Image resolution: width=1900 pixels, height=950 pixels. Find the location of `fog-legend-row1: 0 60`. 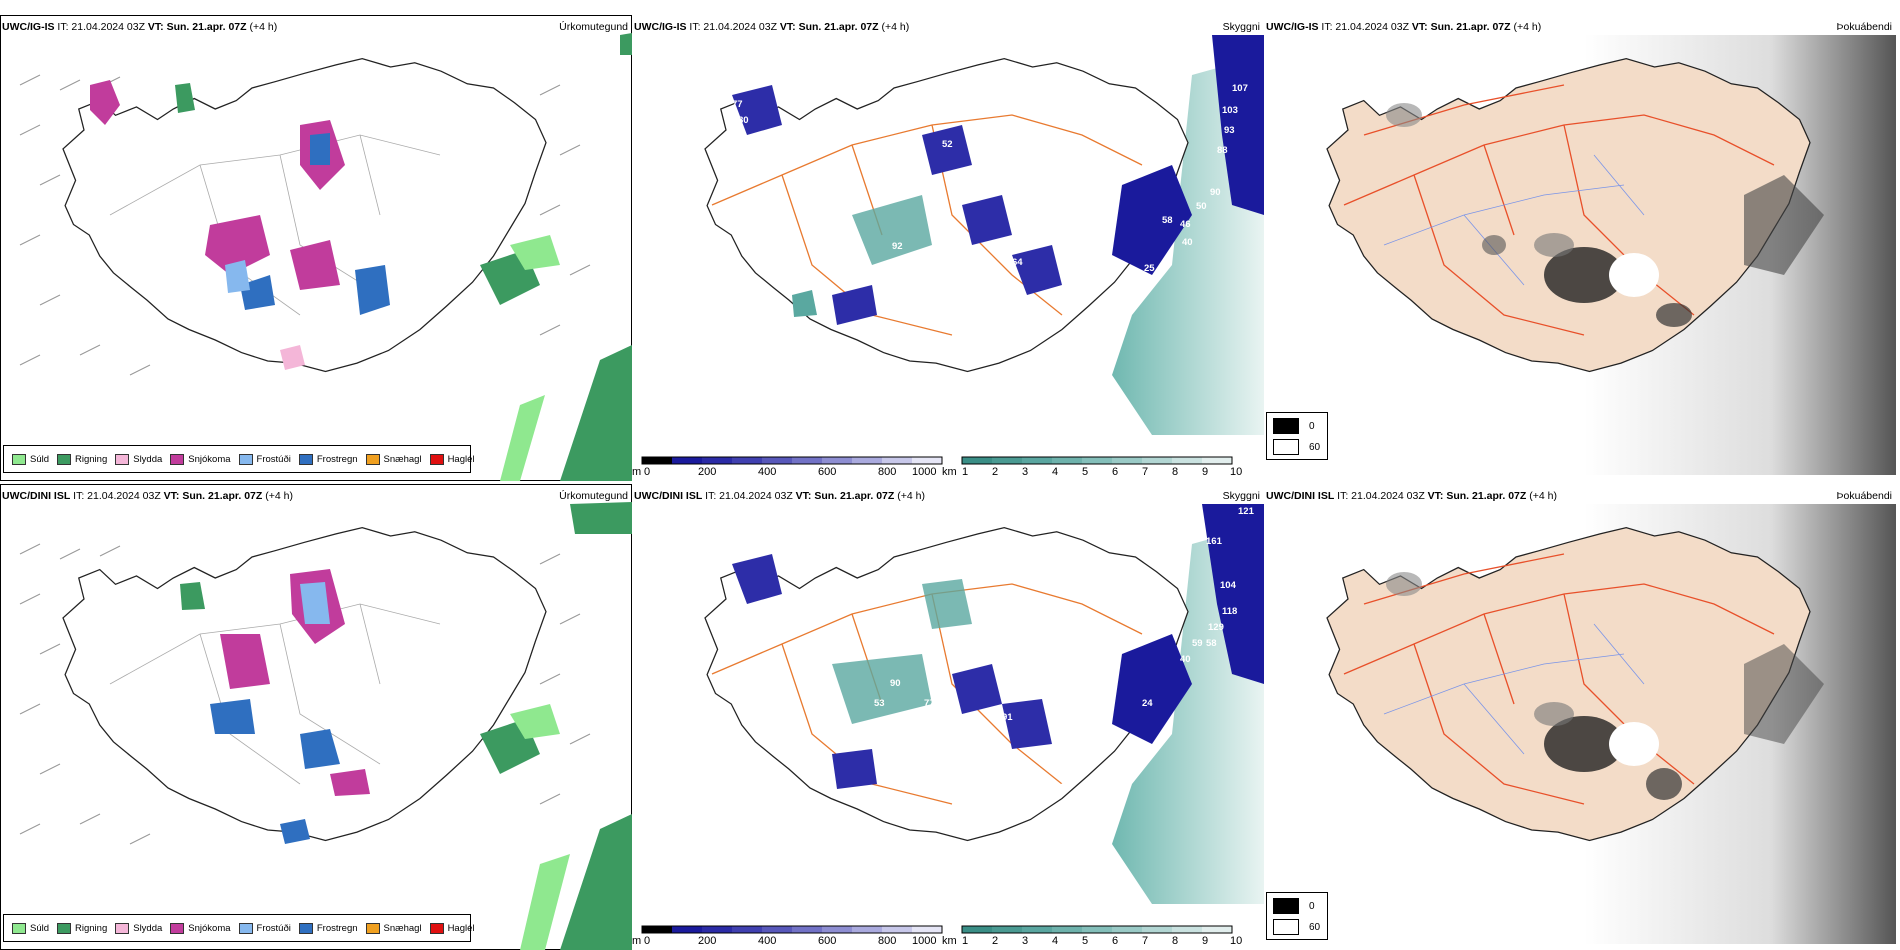

fog-legend-row1: 0 60 is located at coordinates (1297, 436).